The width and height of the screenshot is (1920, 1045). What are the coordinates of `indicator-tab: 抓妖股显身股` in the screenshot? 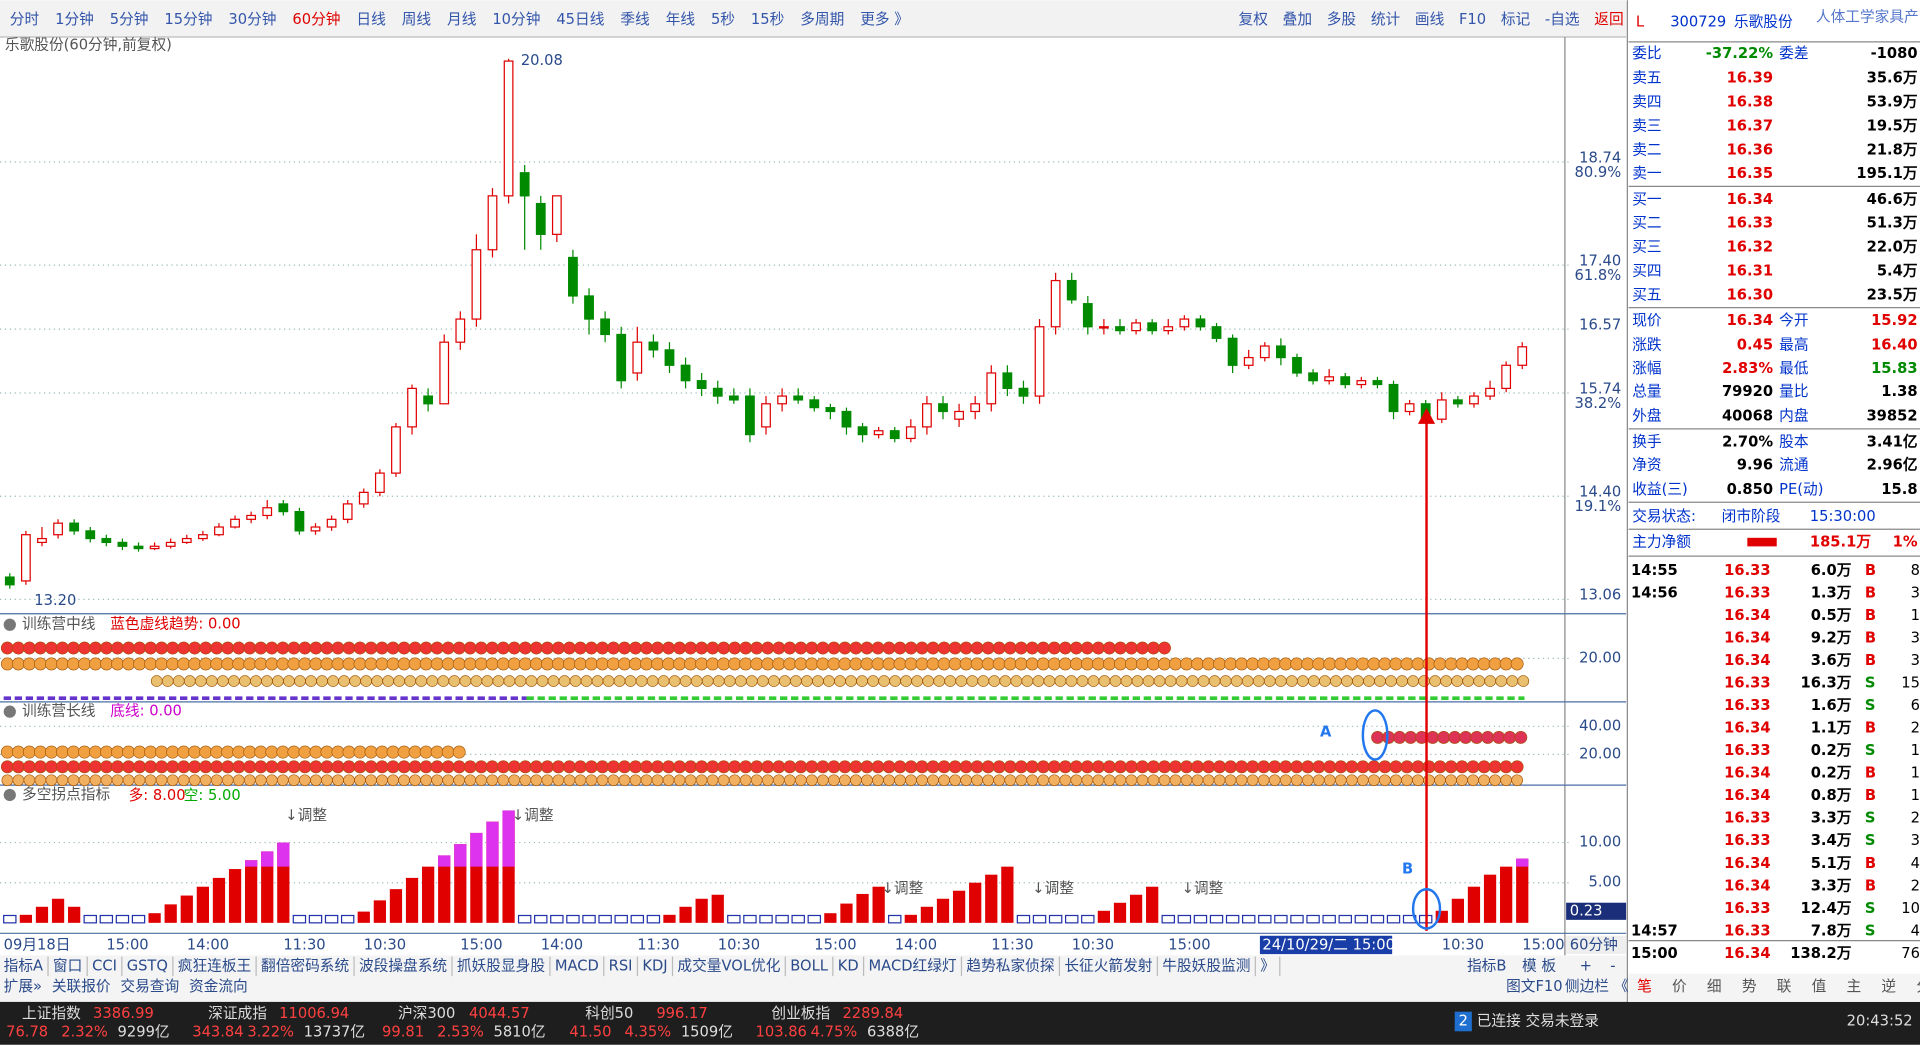 It's located at (501, 965).